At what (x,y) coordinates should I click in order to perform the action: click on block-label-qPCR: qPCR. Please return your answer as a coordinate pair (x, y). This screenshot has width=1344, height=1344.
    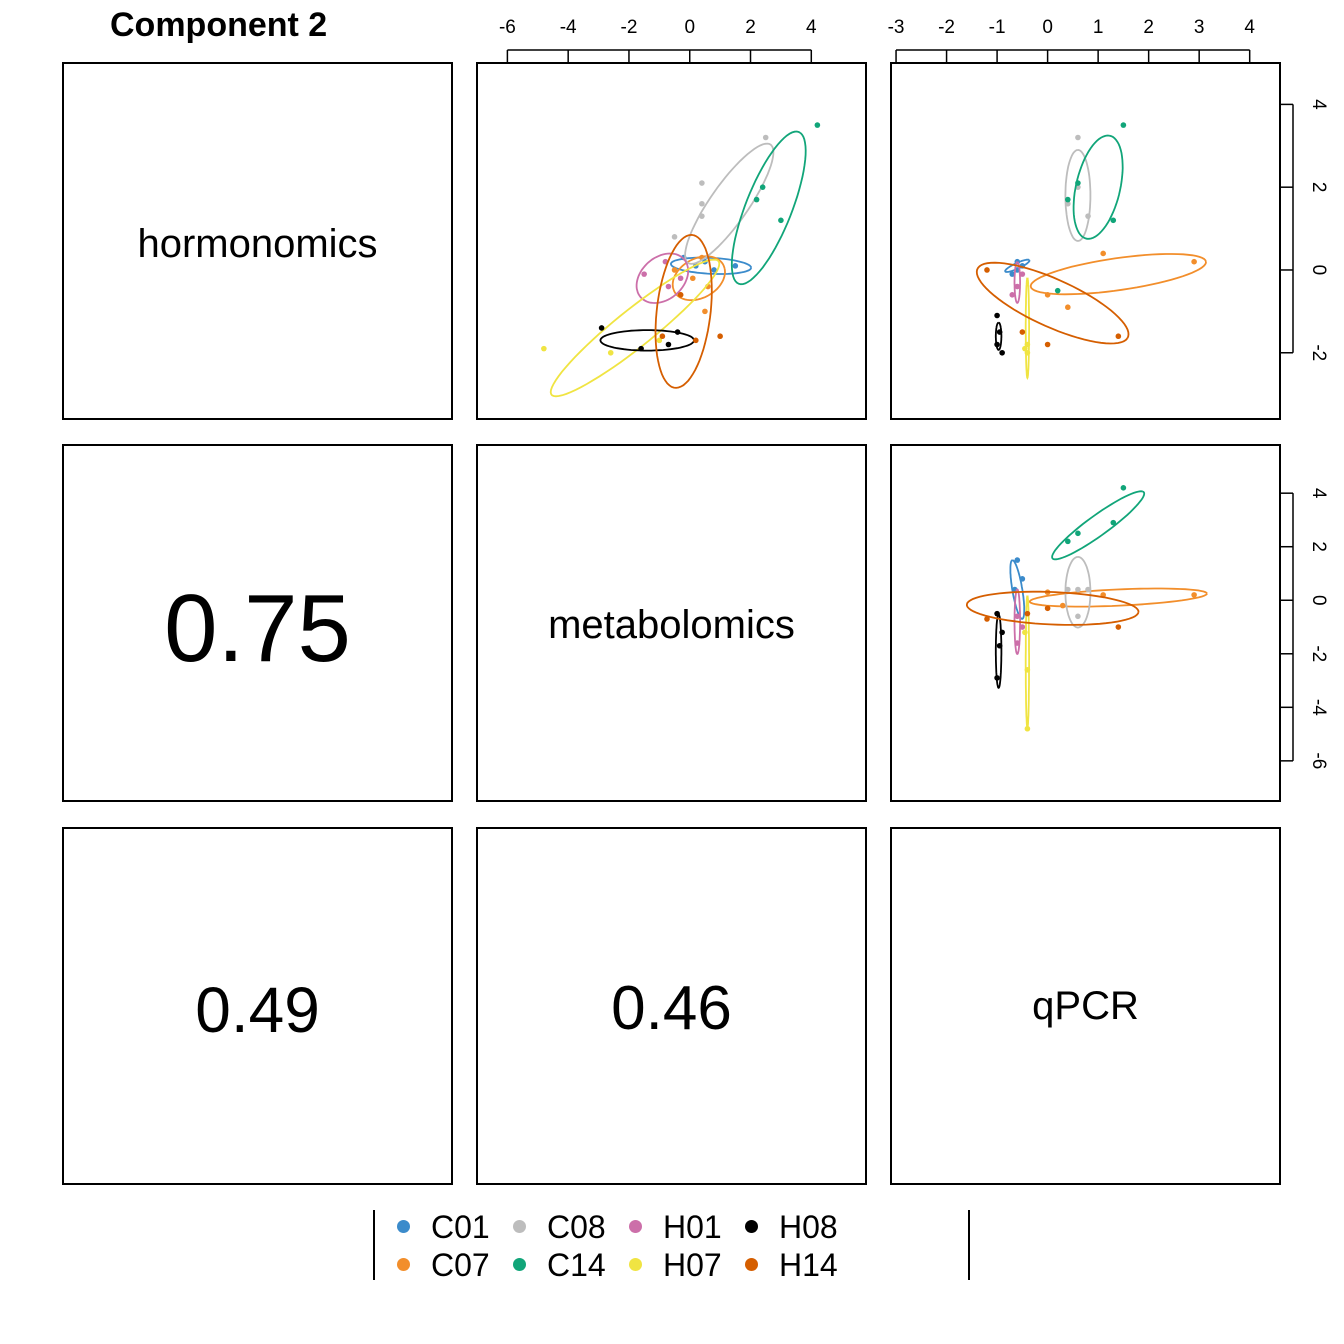
    Looking at the image, I should click on (1085, 1006).